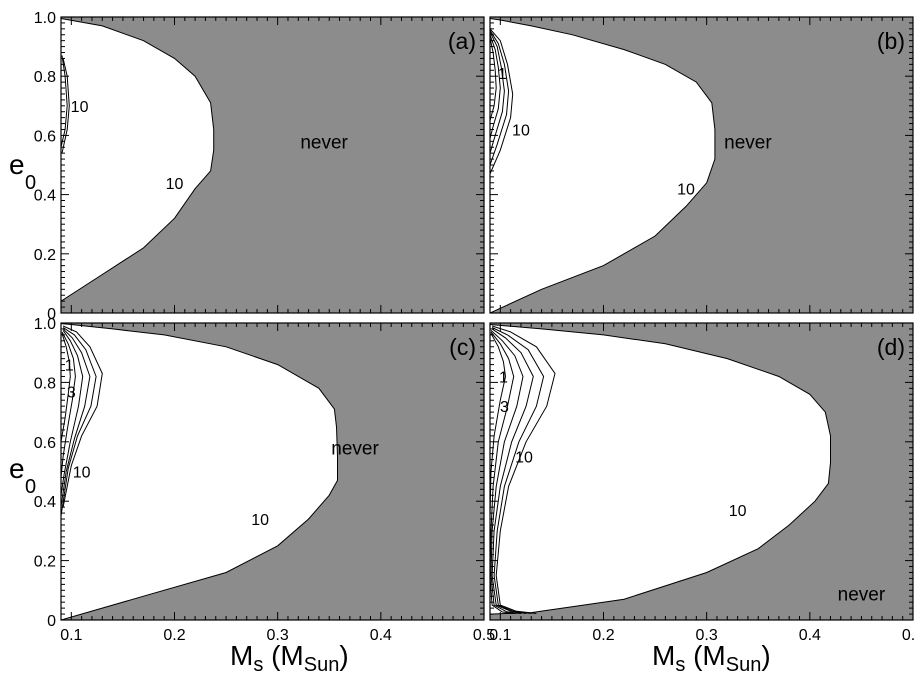 The image size is (916, 676). What do you see at coordinates (17, 164) in the screenshot?
I see `y-axis-title-main-a: e` at bounding box center [17, 164].